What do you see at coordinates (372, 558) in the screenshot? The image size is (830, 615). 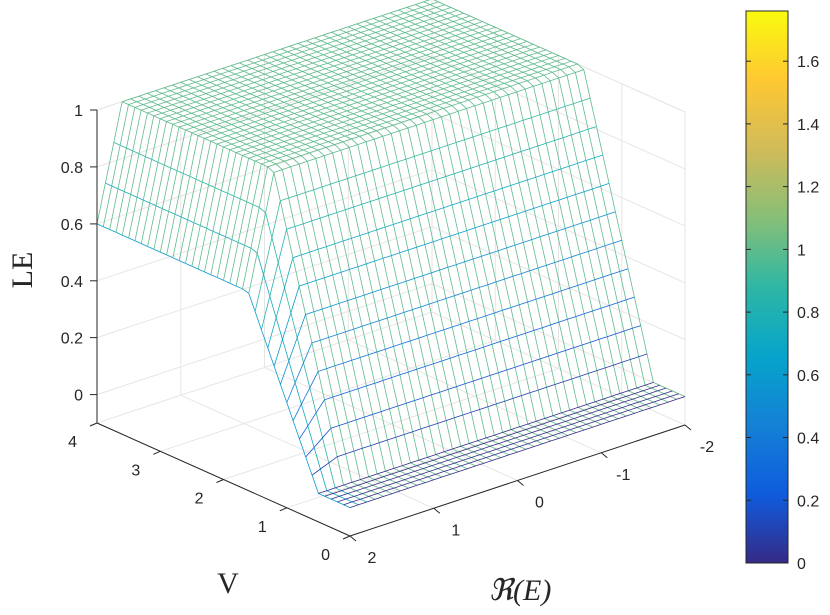 I see `x-tick-label: 2` at bounding box center [372, 558].